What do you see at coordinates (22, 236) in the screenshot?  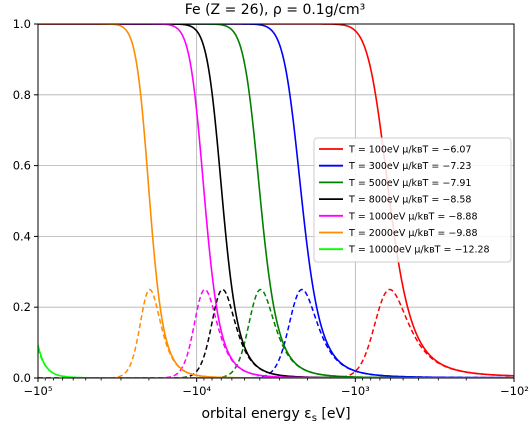 I see `y-tick-label: 0.4` at bounding box center [22, 236].